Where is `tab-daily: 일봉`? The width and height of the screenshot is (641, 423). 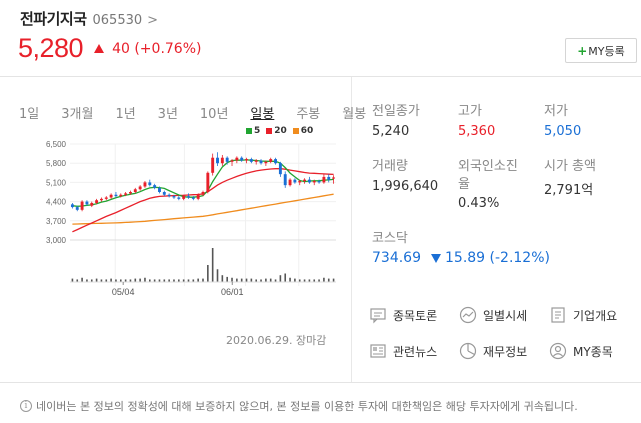 tab-daily: 일봉 is located at coordinates (262, 114).